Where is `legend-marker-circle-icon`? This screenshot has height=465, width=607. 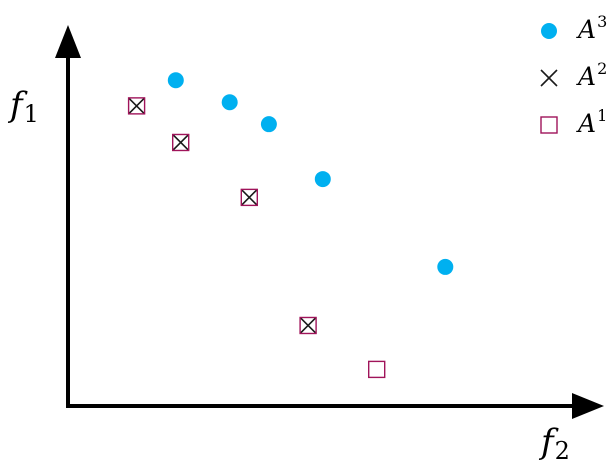 legend-marker-circle-icon is located at coordinates (549, 31).